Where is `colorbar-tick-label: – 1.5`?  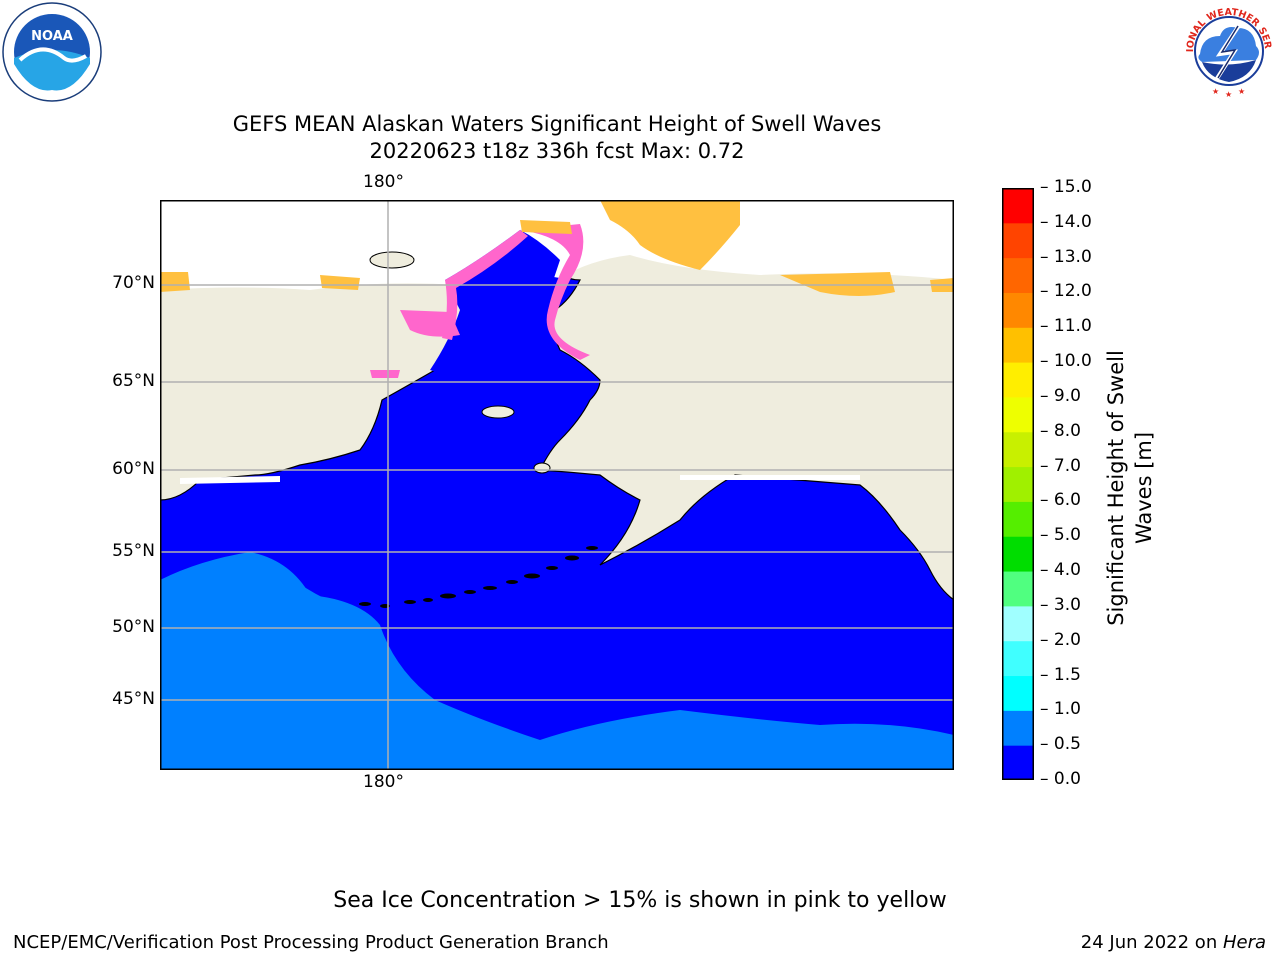 colorbar-tick-label: – 1.5 is located at coordinates (1060, 674).